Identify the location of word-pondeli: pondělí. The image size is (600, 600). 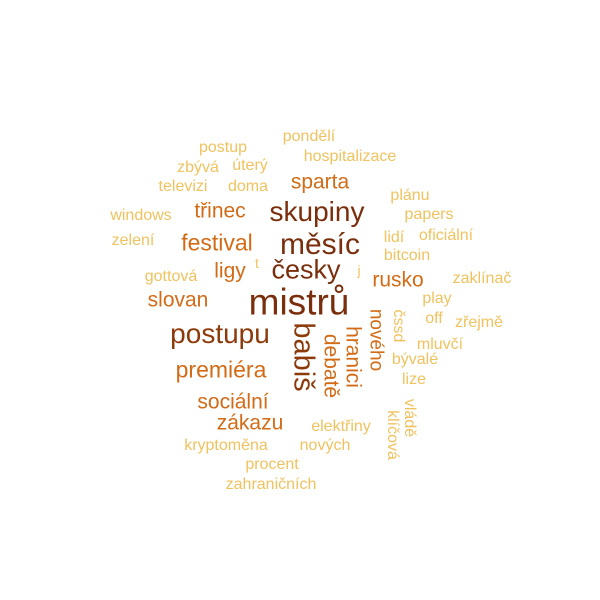
(309, 136).